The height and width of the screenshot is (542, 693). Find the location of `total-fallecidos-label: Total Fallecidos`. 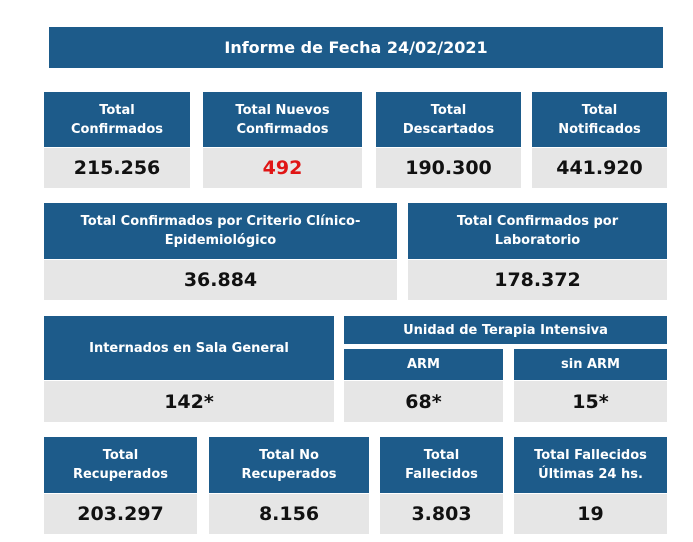

total-fallecidos-label: Total Fallecidos is located at coordinates (441, 465).